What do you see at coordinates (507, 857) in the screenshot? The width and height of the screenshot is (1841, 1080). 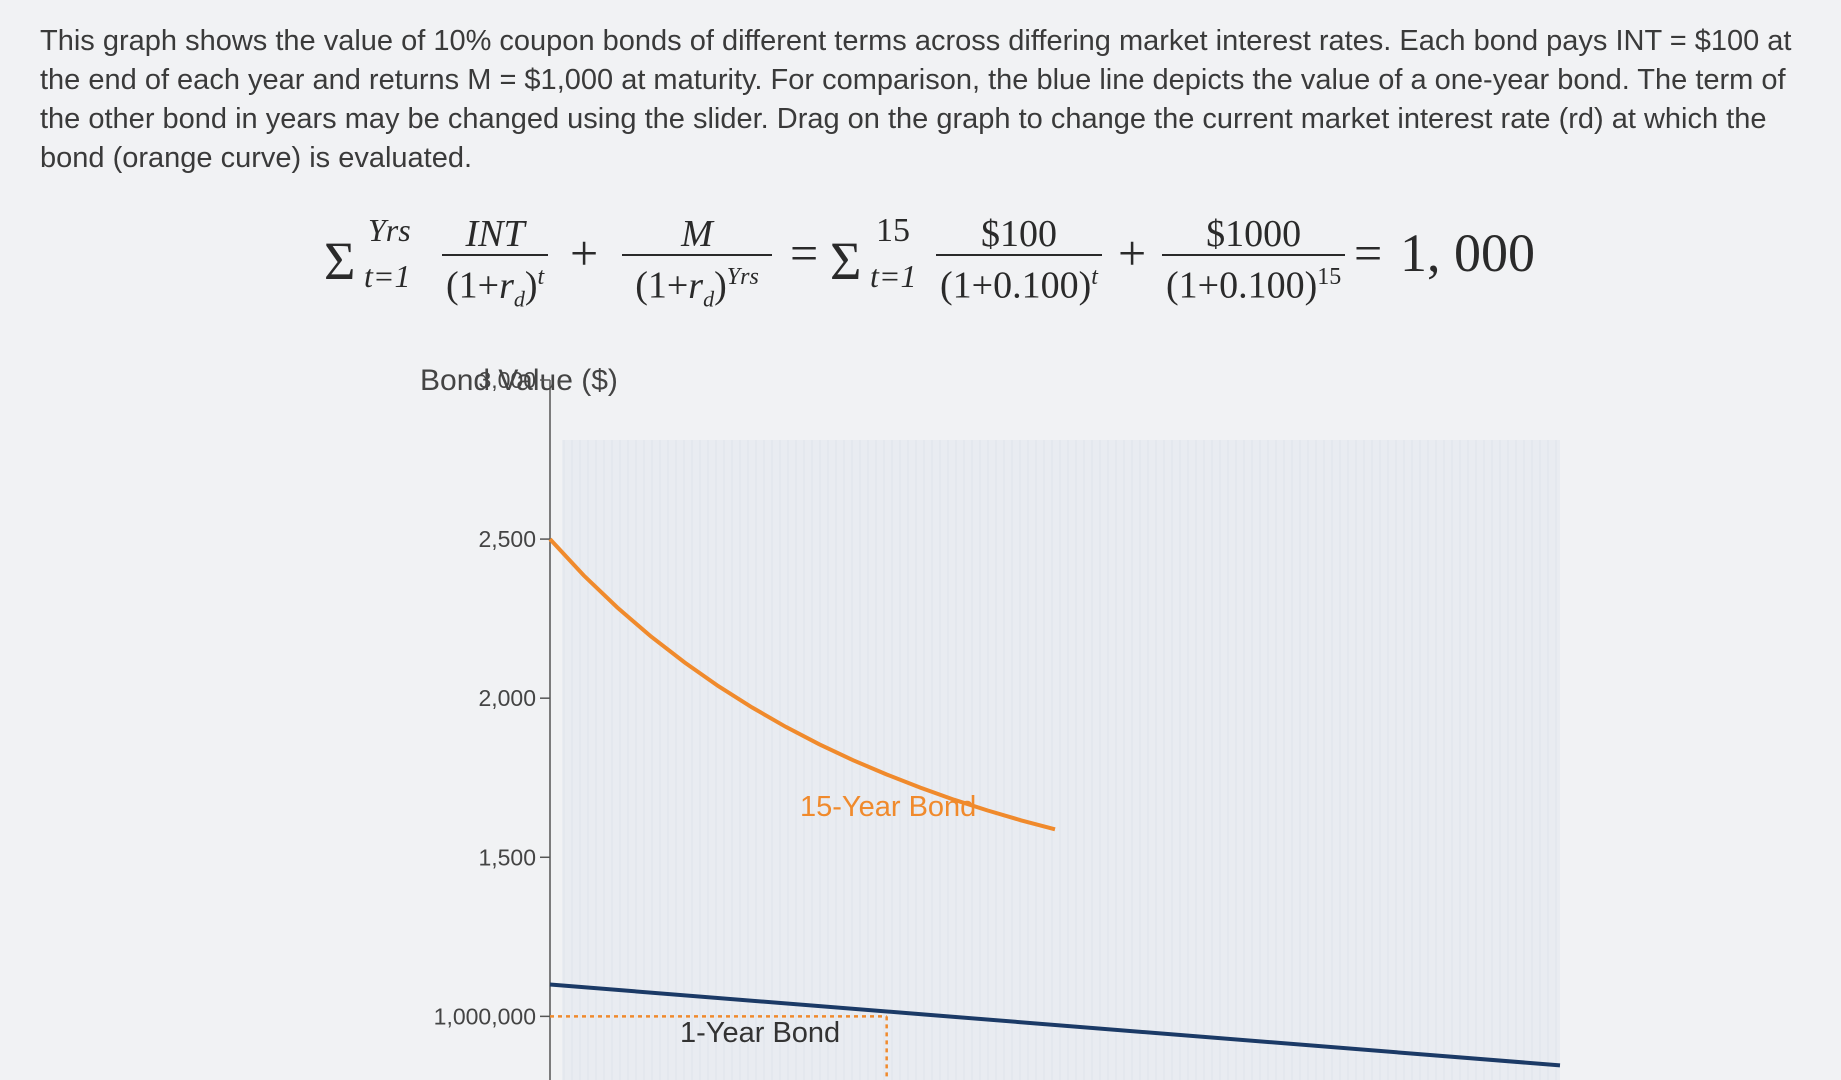 I see `y-tick-label: 1,500` at bounding box center [507, 857].